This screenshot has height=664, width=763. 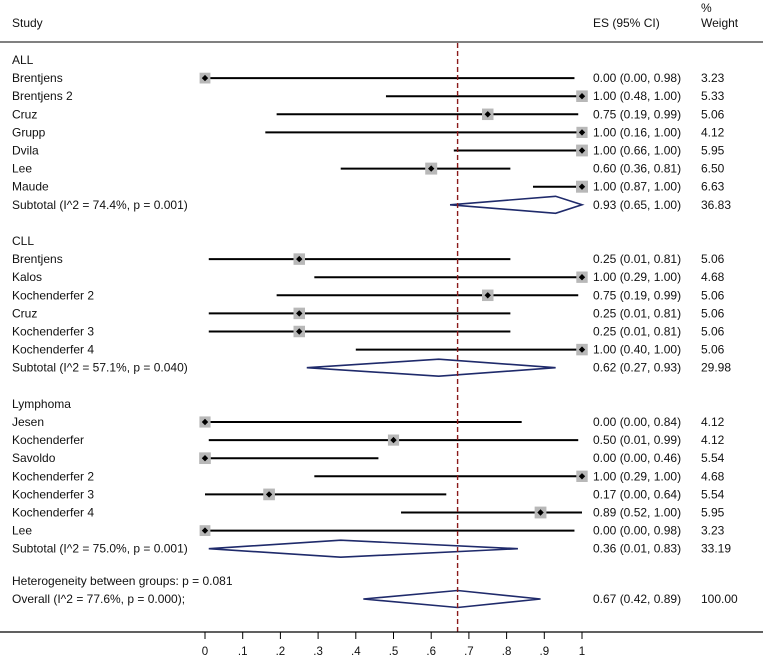 I want to click on group-all-study-7-label: Maude, so click(x=30, y=187).